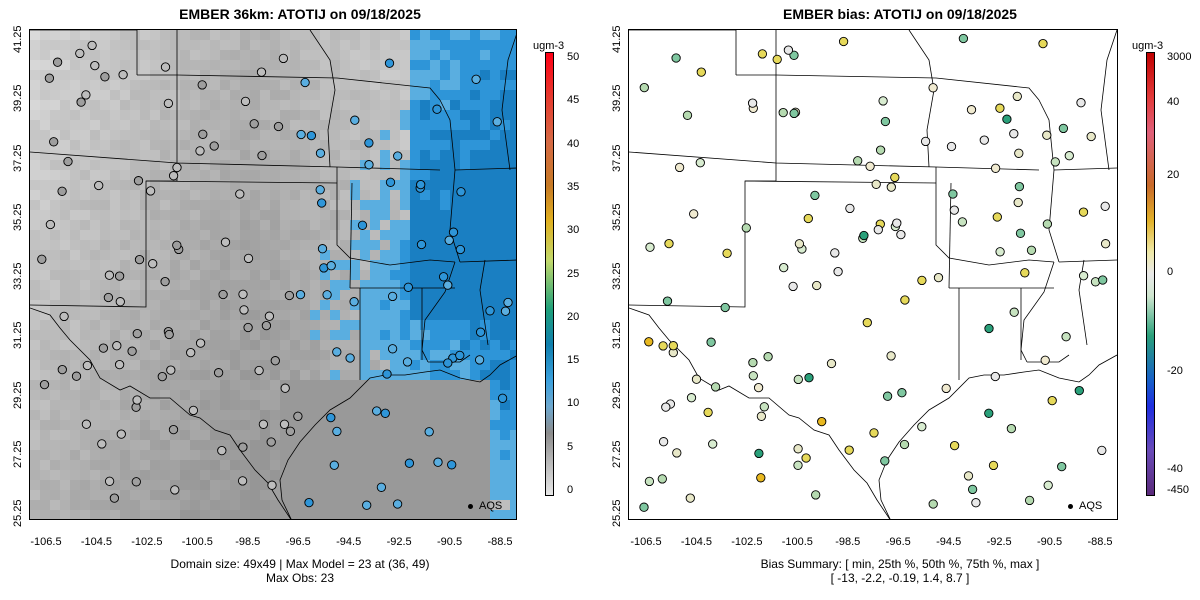 This screenshot has width=1200, height=600. I want to click on y-tick-label: 39.25, so click(617, 98).